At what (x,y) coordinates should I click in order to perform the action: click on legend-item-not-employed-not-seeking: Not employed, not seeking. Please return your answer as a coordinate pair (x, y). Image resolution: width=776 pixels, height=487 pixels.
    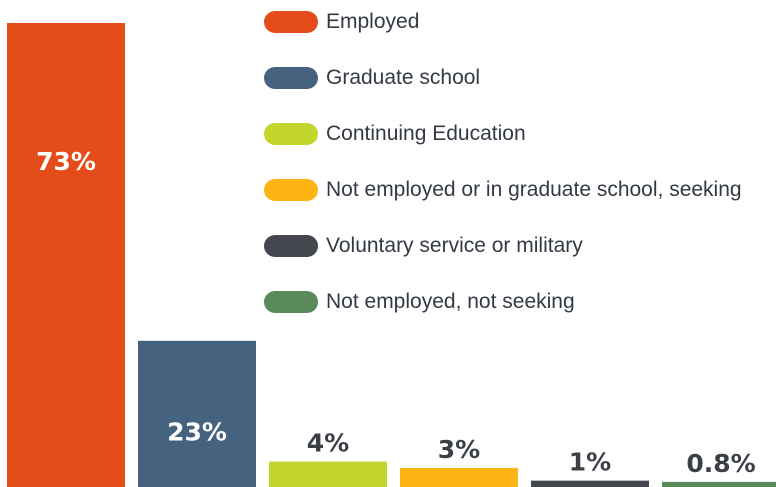
    Looking at the image, I should click on (519, 301).